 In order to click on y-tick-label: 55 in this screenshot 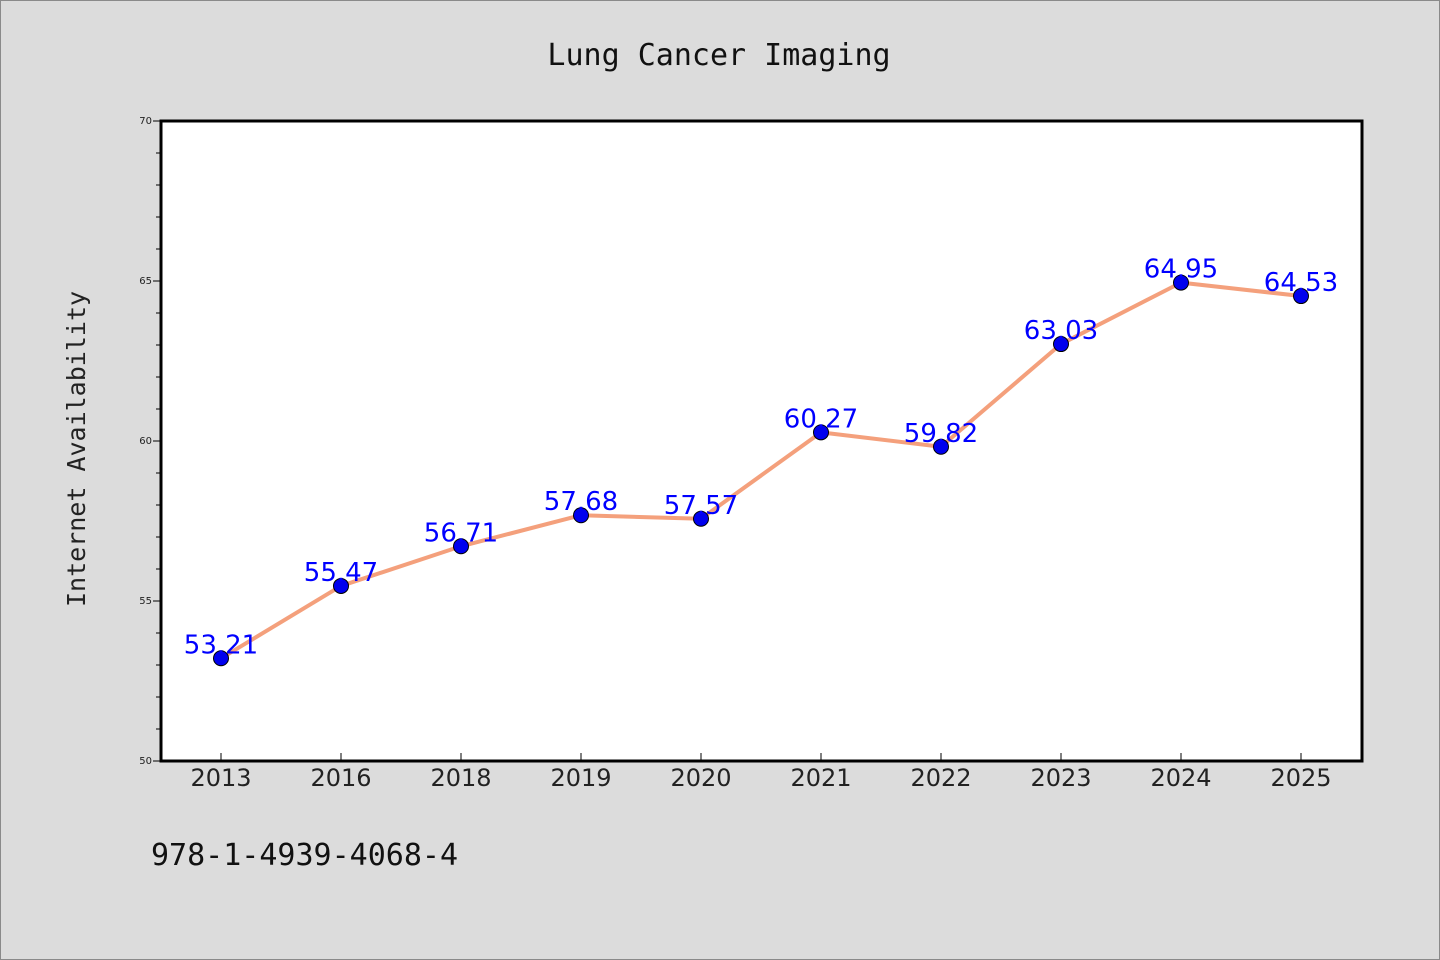, I will do `click(145, 601)`.